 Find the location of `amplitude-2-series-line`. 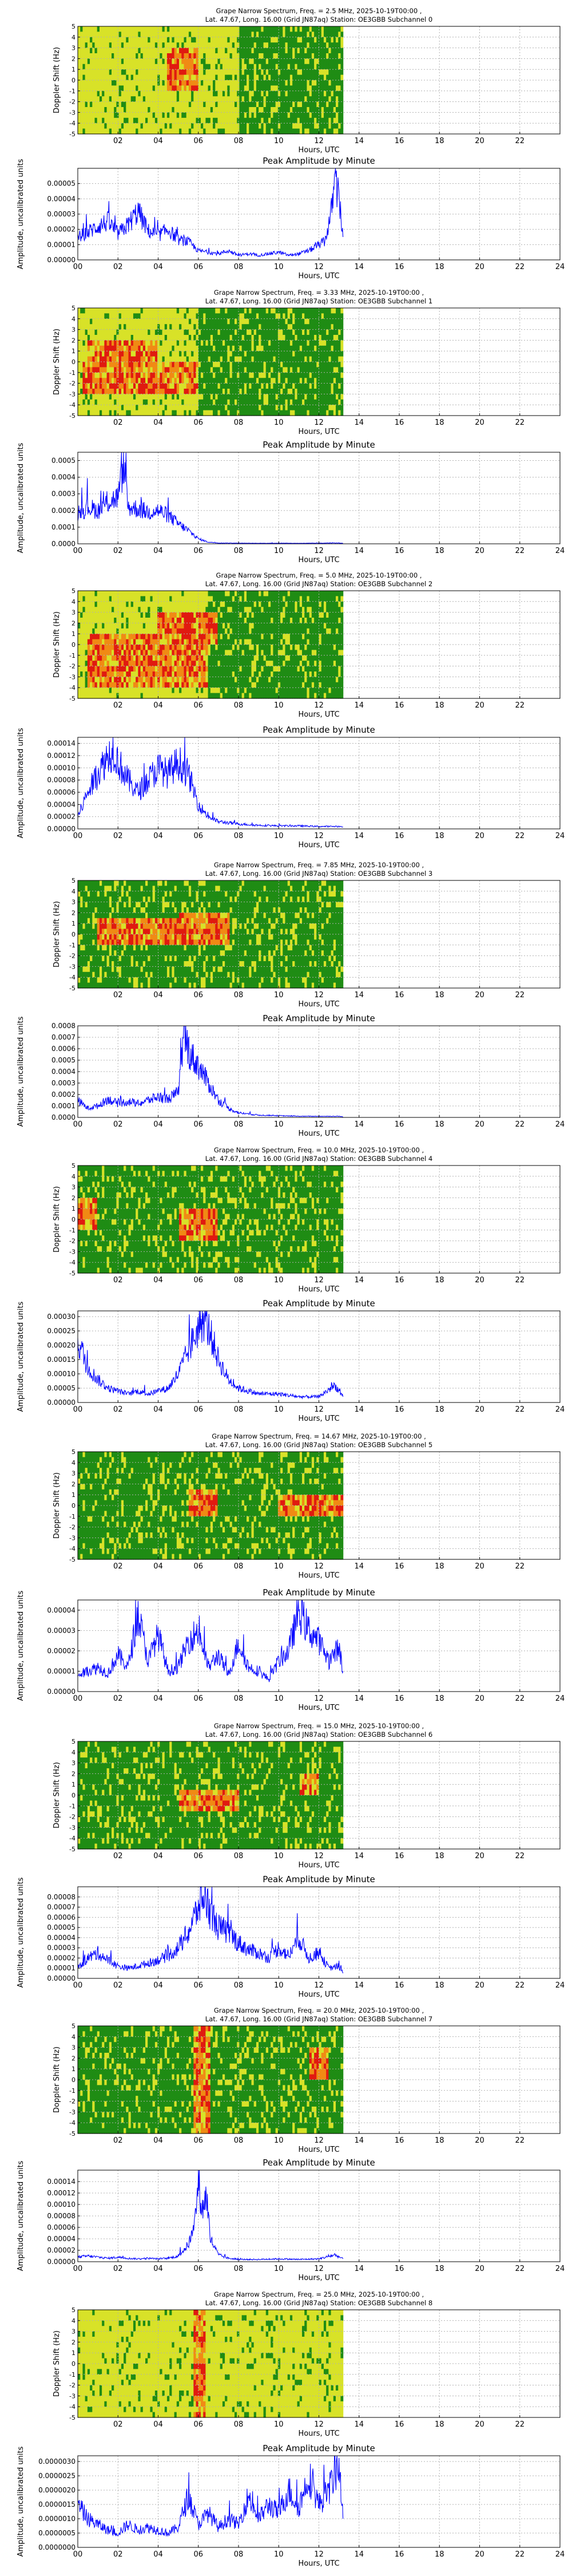

amplitude-2-series-line is located at coordinates (210, 782).